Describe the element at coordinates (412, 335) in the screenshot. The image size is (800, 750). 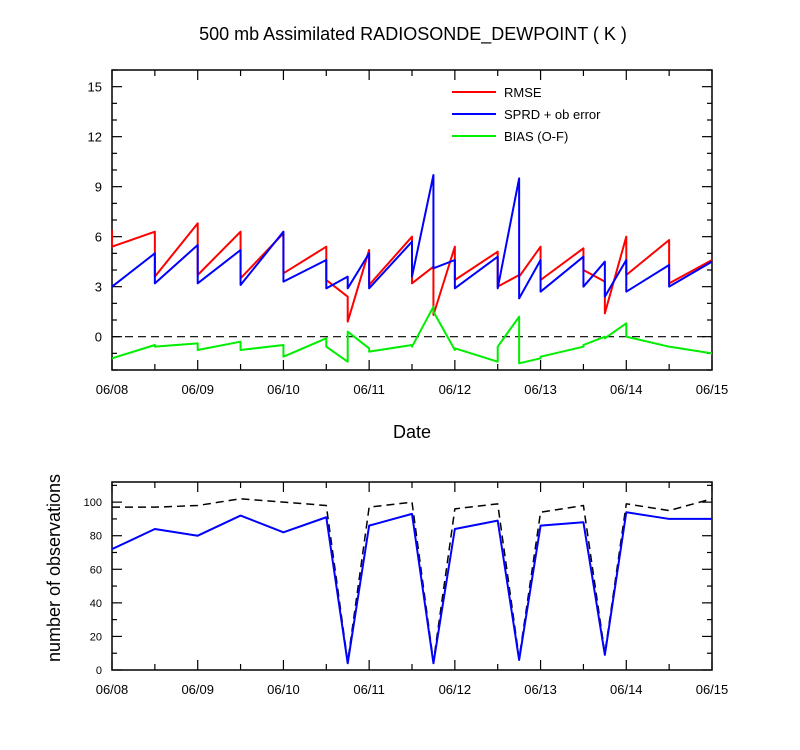
I see `series-line-bias-o-f` at that location.